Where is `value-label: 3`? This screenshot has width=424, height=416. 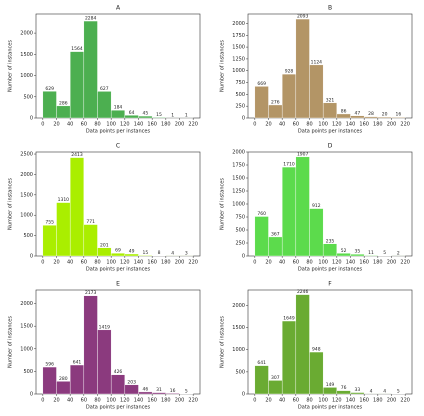 value-label: 3 is located at coordinates (186, 253).